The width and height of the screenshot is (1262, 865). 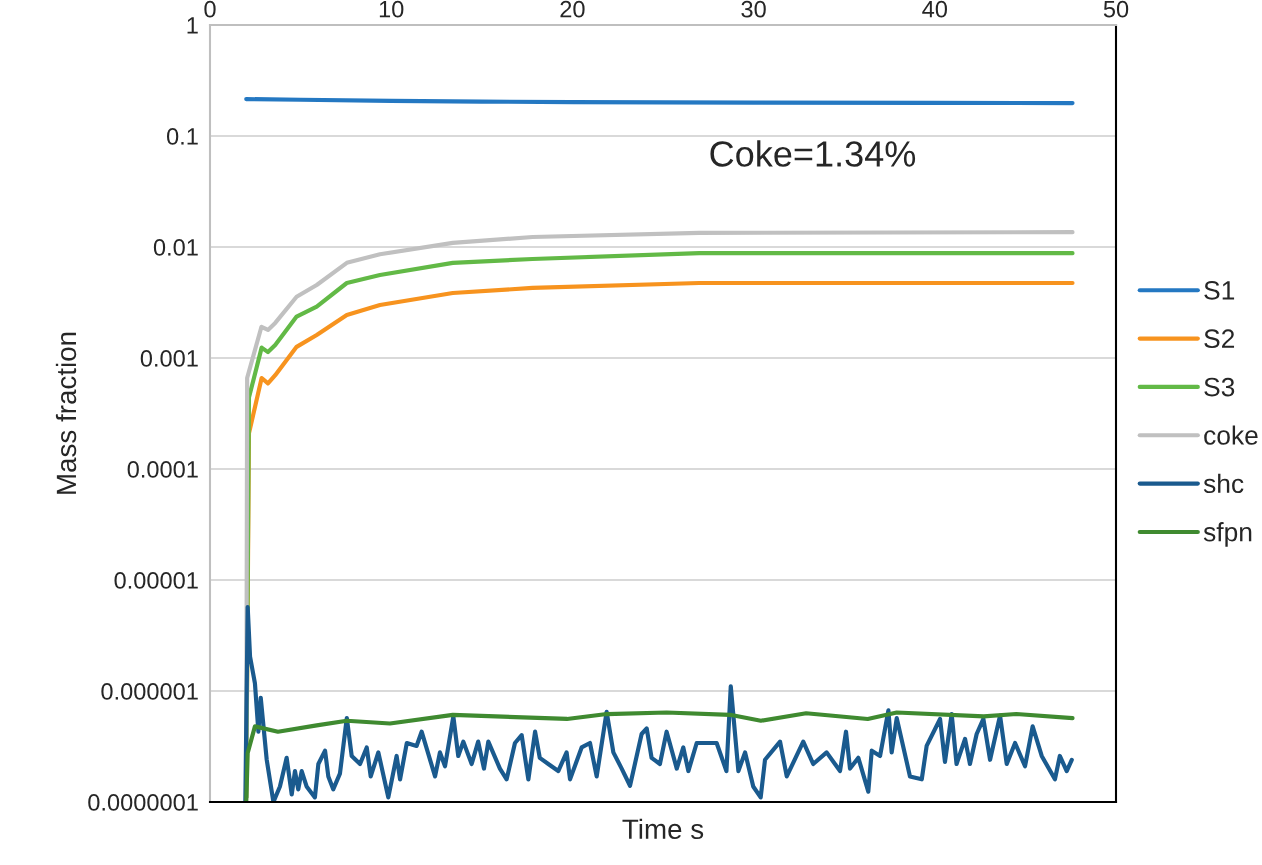 I want to click on legend-label: S2, so click(x=1219, y=339).